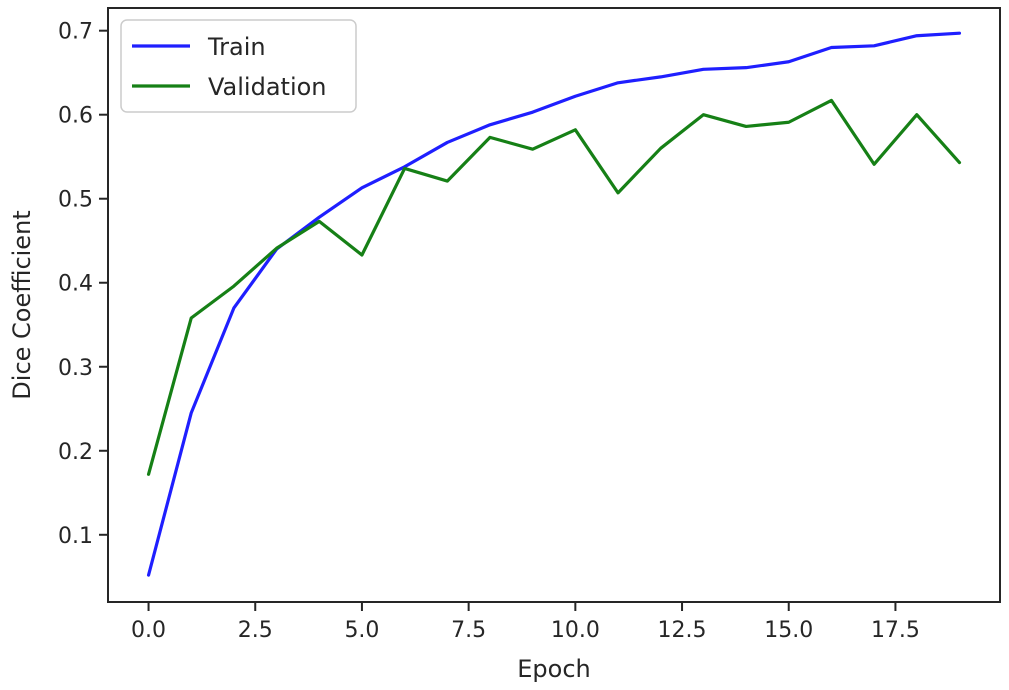 The height and width of the screenshot is (690, 1009). What do you see at coordinates (267, 87) in the screenshot?
I see `legend-label-validation: Validation` at bounding box center [267, 87].